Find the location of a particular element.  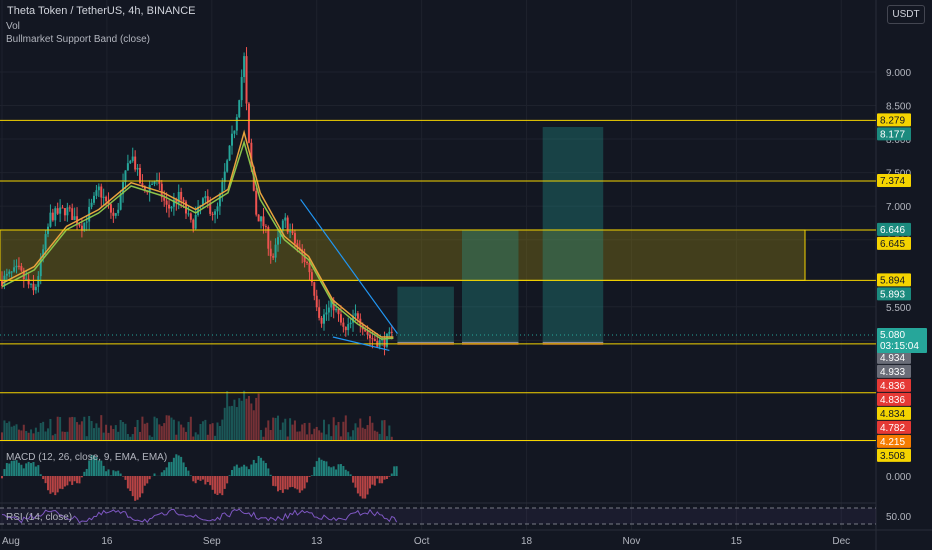

price-label: 4.836 is located at coordinates (892, 400).